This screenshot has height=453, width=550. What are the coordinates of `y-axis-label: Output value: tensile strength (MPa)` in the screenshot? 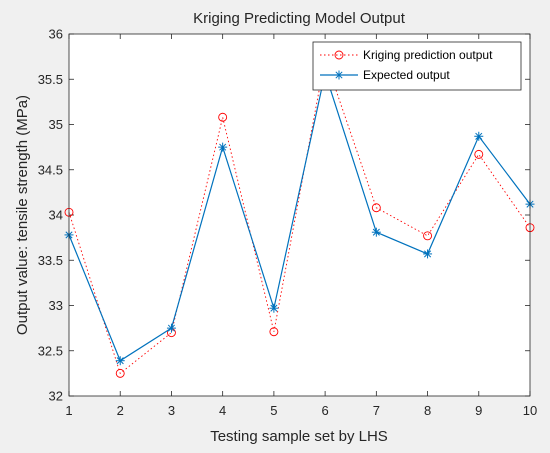 It's located at (22, 215).